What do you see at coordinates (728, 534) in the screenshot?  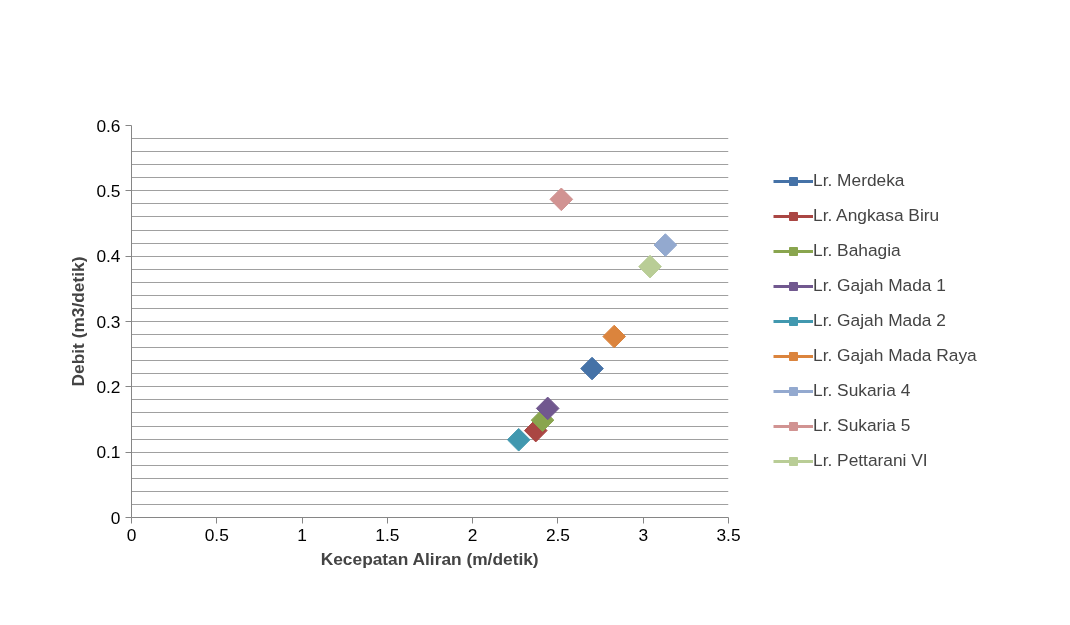 I see `x-tick-label: 3.5` at bounding box center [728, 534].